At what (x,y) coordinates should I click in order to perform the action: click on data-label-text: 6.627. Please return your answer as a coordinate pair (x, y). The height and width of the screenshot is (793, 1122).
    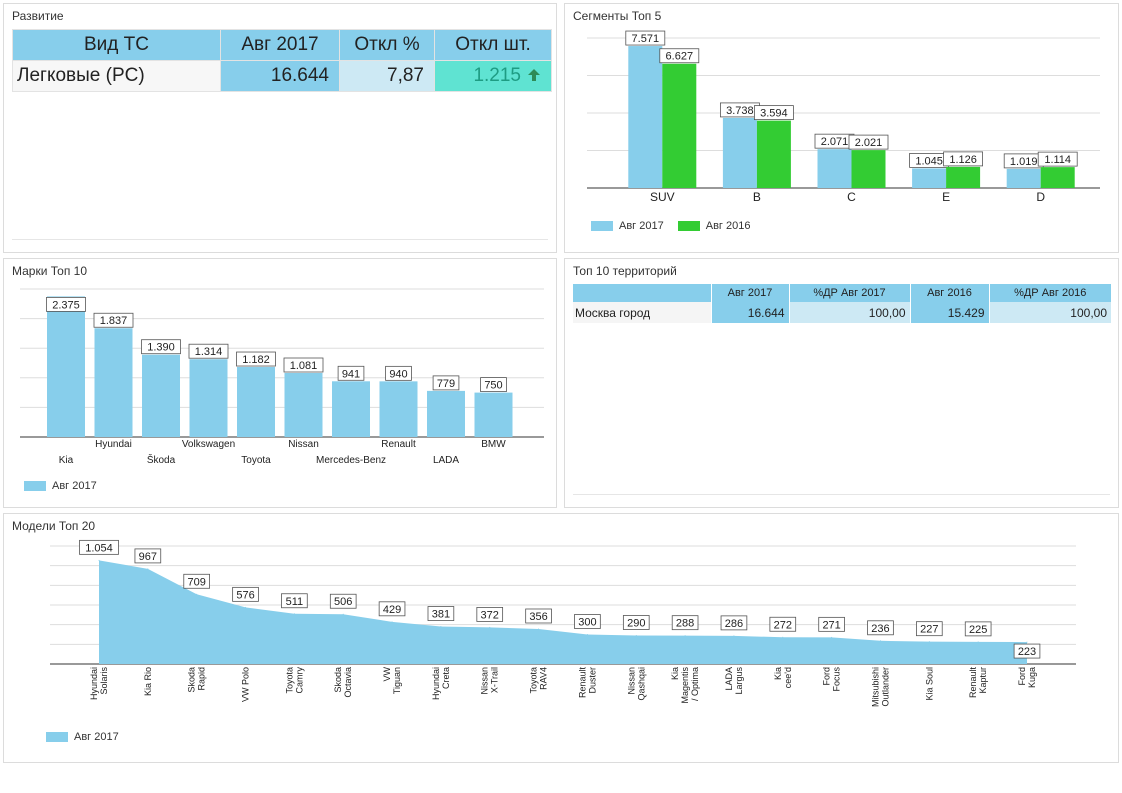
    Looking at the image, I should click on (680, 57).